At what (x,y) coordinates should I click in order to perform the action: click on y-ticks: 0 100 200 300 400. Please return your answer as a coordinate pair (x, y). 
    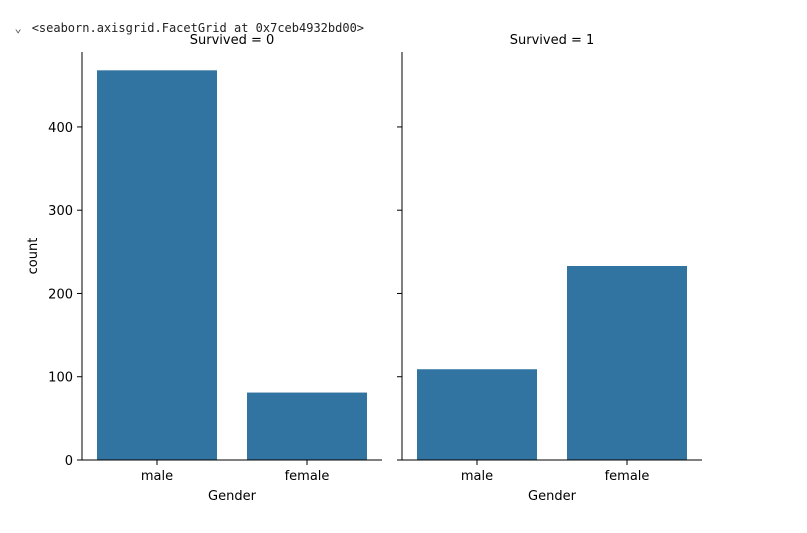
    Looking at the image, I should click on (65, 295).